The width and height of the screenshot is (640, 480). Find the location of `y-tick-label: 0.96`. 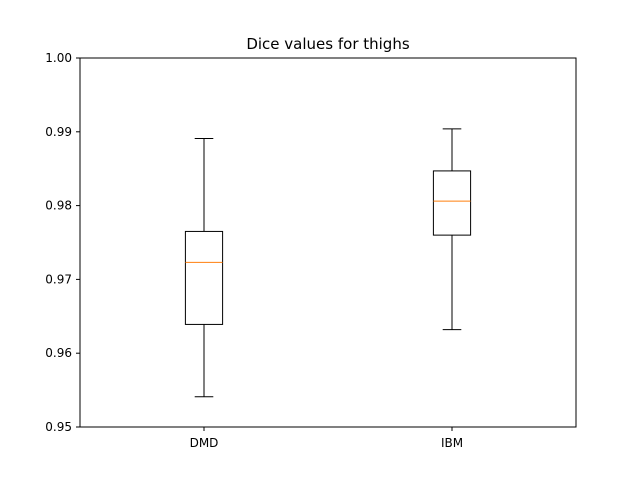

y-tick-label: 0.96 is located at coordinates (58, 353).